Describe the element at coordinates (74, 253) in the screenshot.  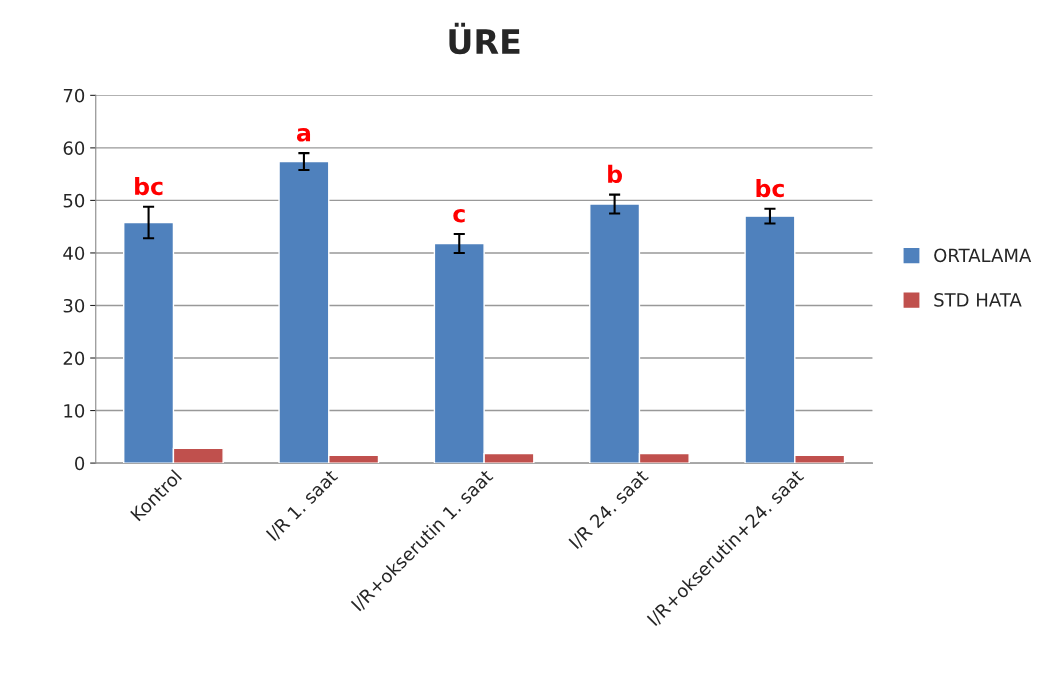
I see `y-tick-label: 40` at that location.